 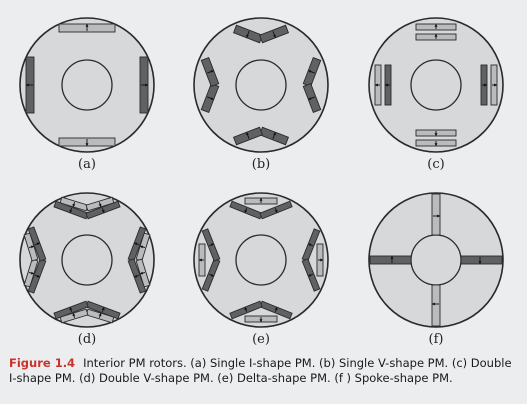 What do you see at coordinates (261, 339) in the screenshot?
I see `panel-label-e: (e)` at bounding box center [261, 339].